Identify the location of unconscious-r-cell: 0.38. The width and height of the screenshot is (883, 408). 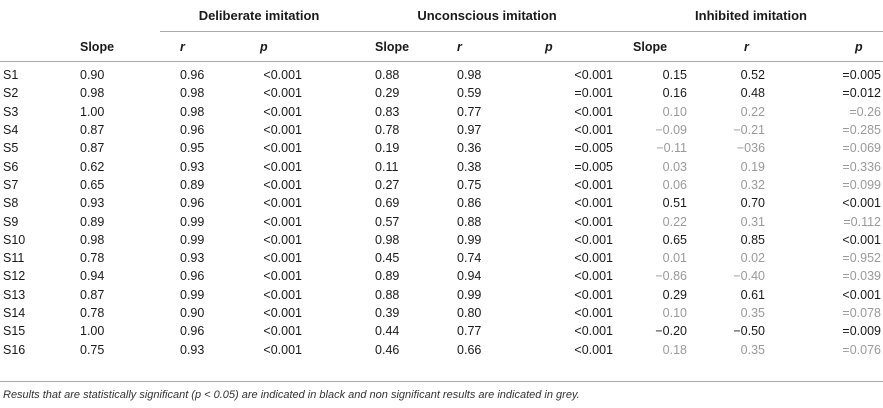
(469, 166).